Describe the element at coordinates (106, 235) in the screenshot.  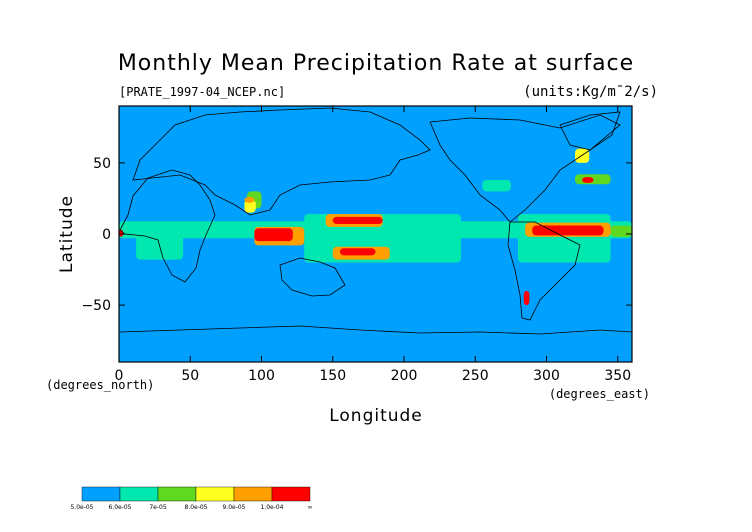
I see `y-tick-label: 0` at that location.